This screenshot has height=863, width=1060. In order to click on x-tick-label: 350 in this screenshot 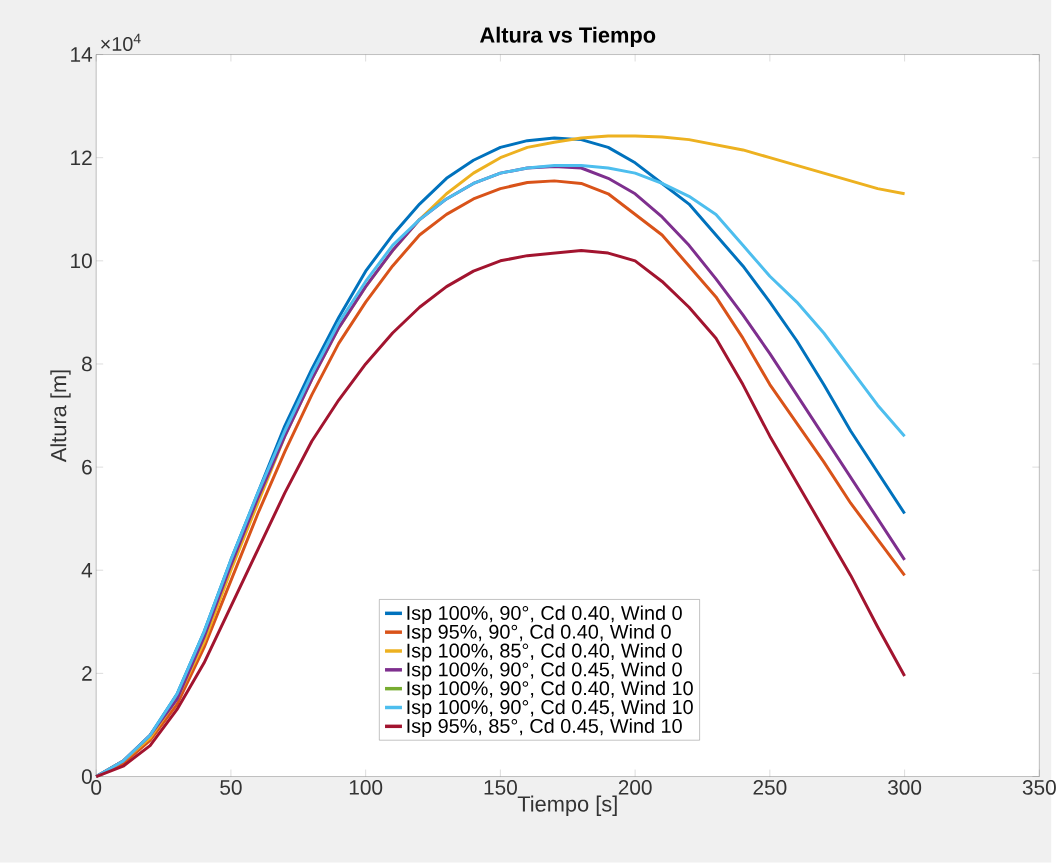, I will do `click(1039, 787)`.